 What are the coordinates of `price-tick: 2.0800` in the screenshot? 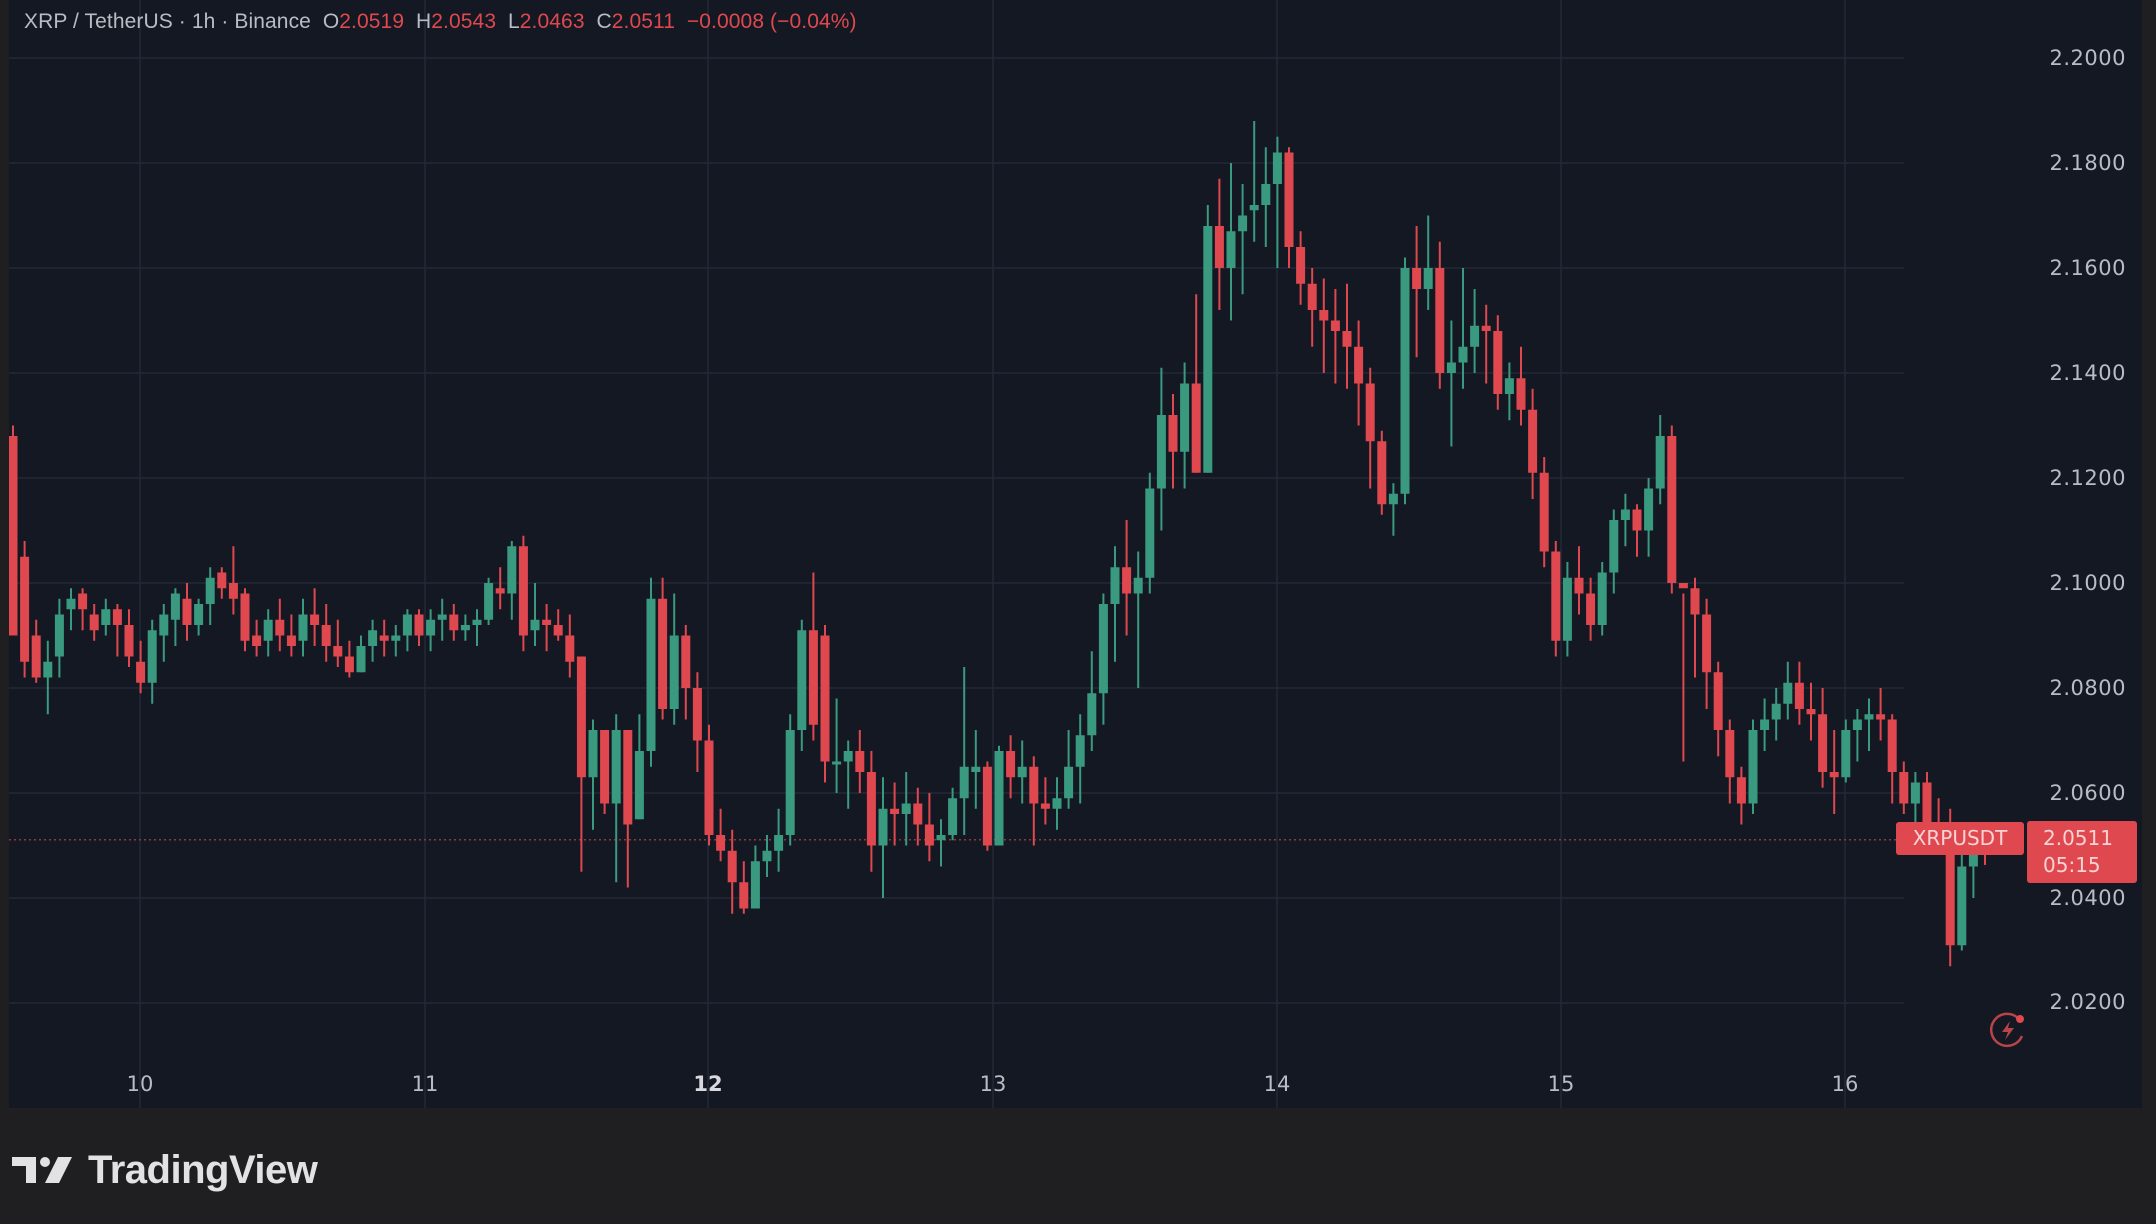 It's located at (2087, 688).